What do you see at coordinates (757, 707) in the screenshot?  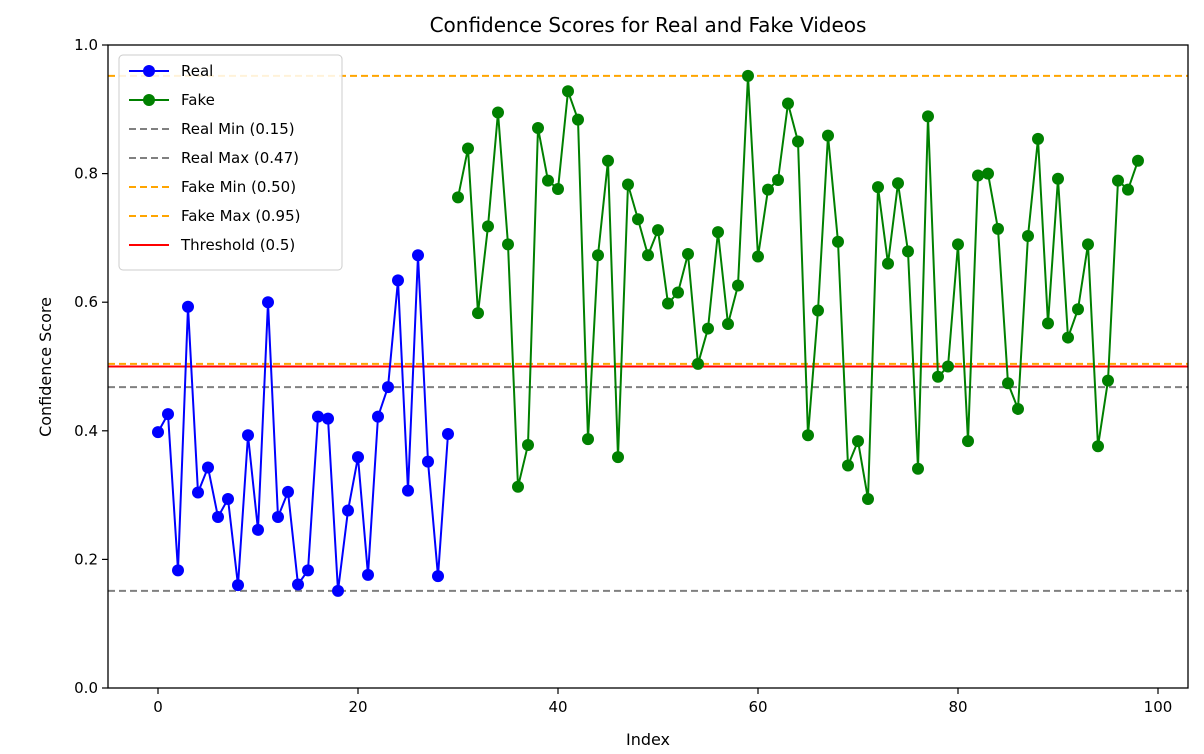 I see `x-tick-label: 60` at bounding box center [757, 707].